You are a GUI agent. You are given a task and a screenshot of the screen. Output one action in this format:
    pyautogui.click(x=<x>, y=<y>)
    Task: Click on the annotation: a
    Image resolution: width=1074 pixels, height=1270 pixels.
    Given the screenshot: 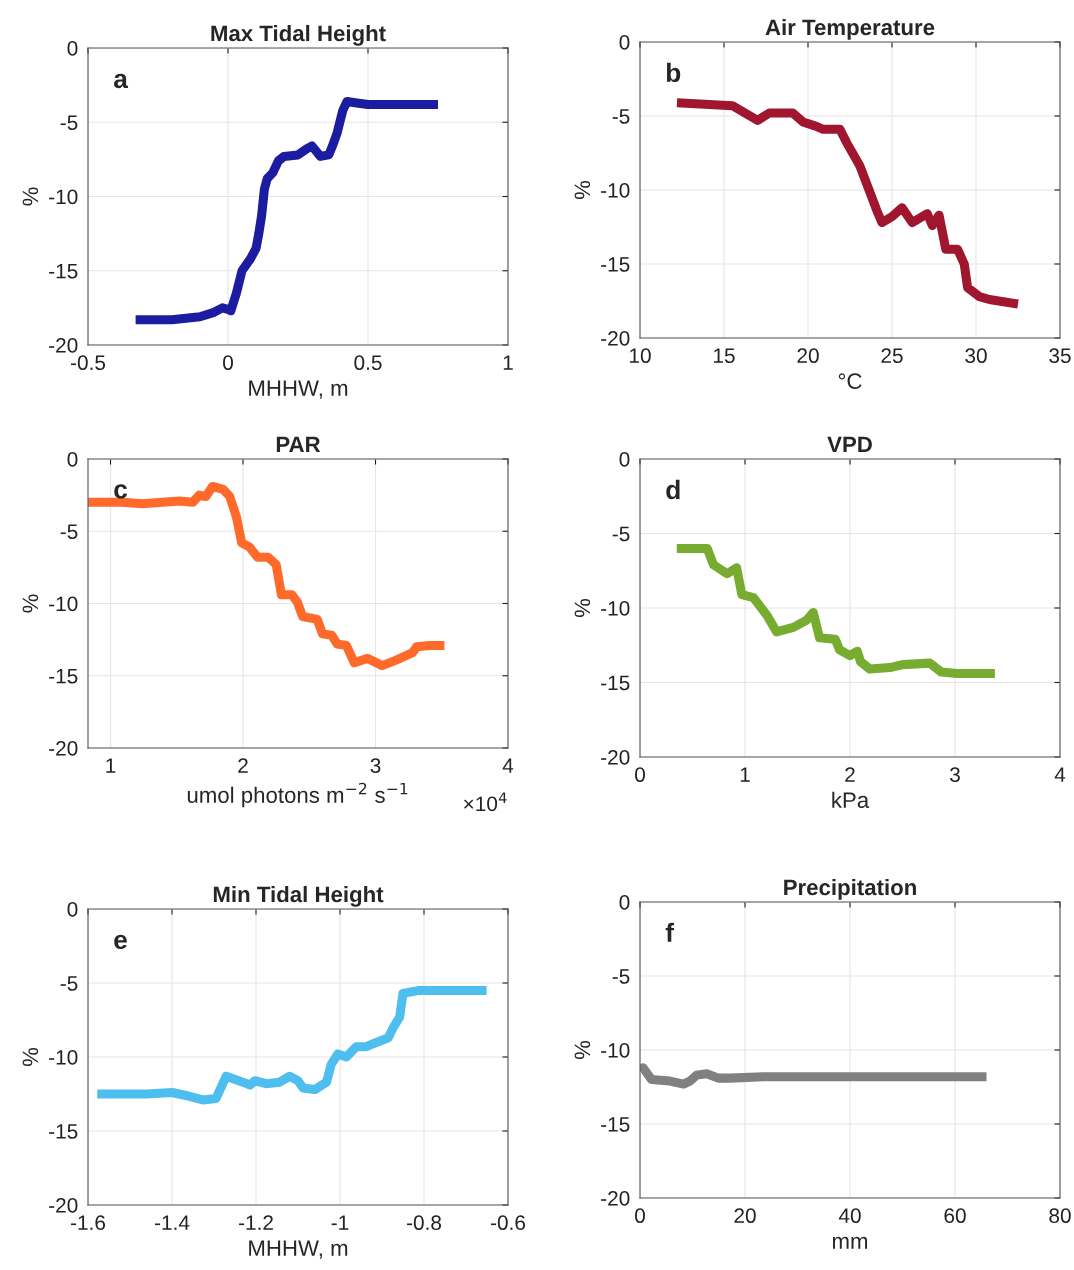 What is the action you would take?
    pyautogui.click(x=121, y=81)
    